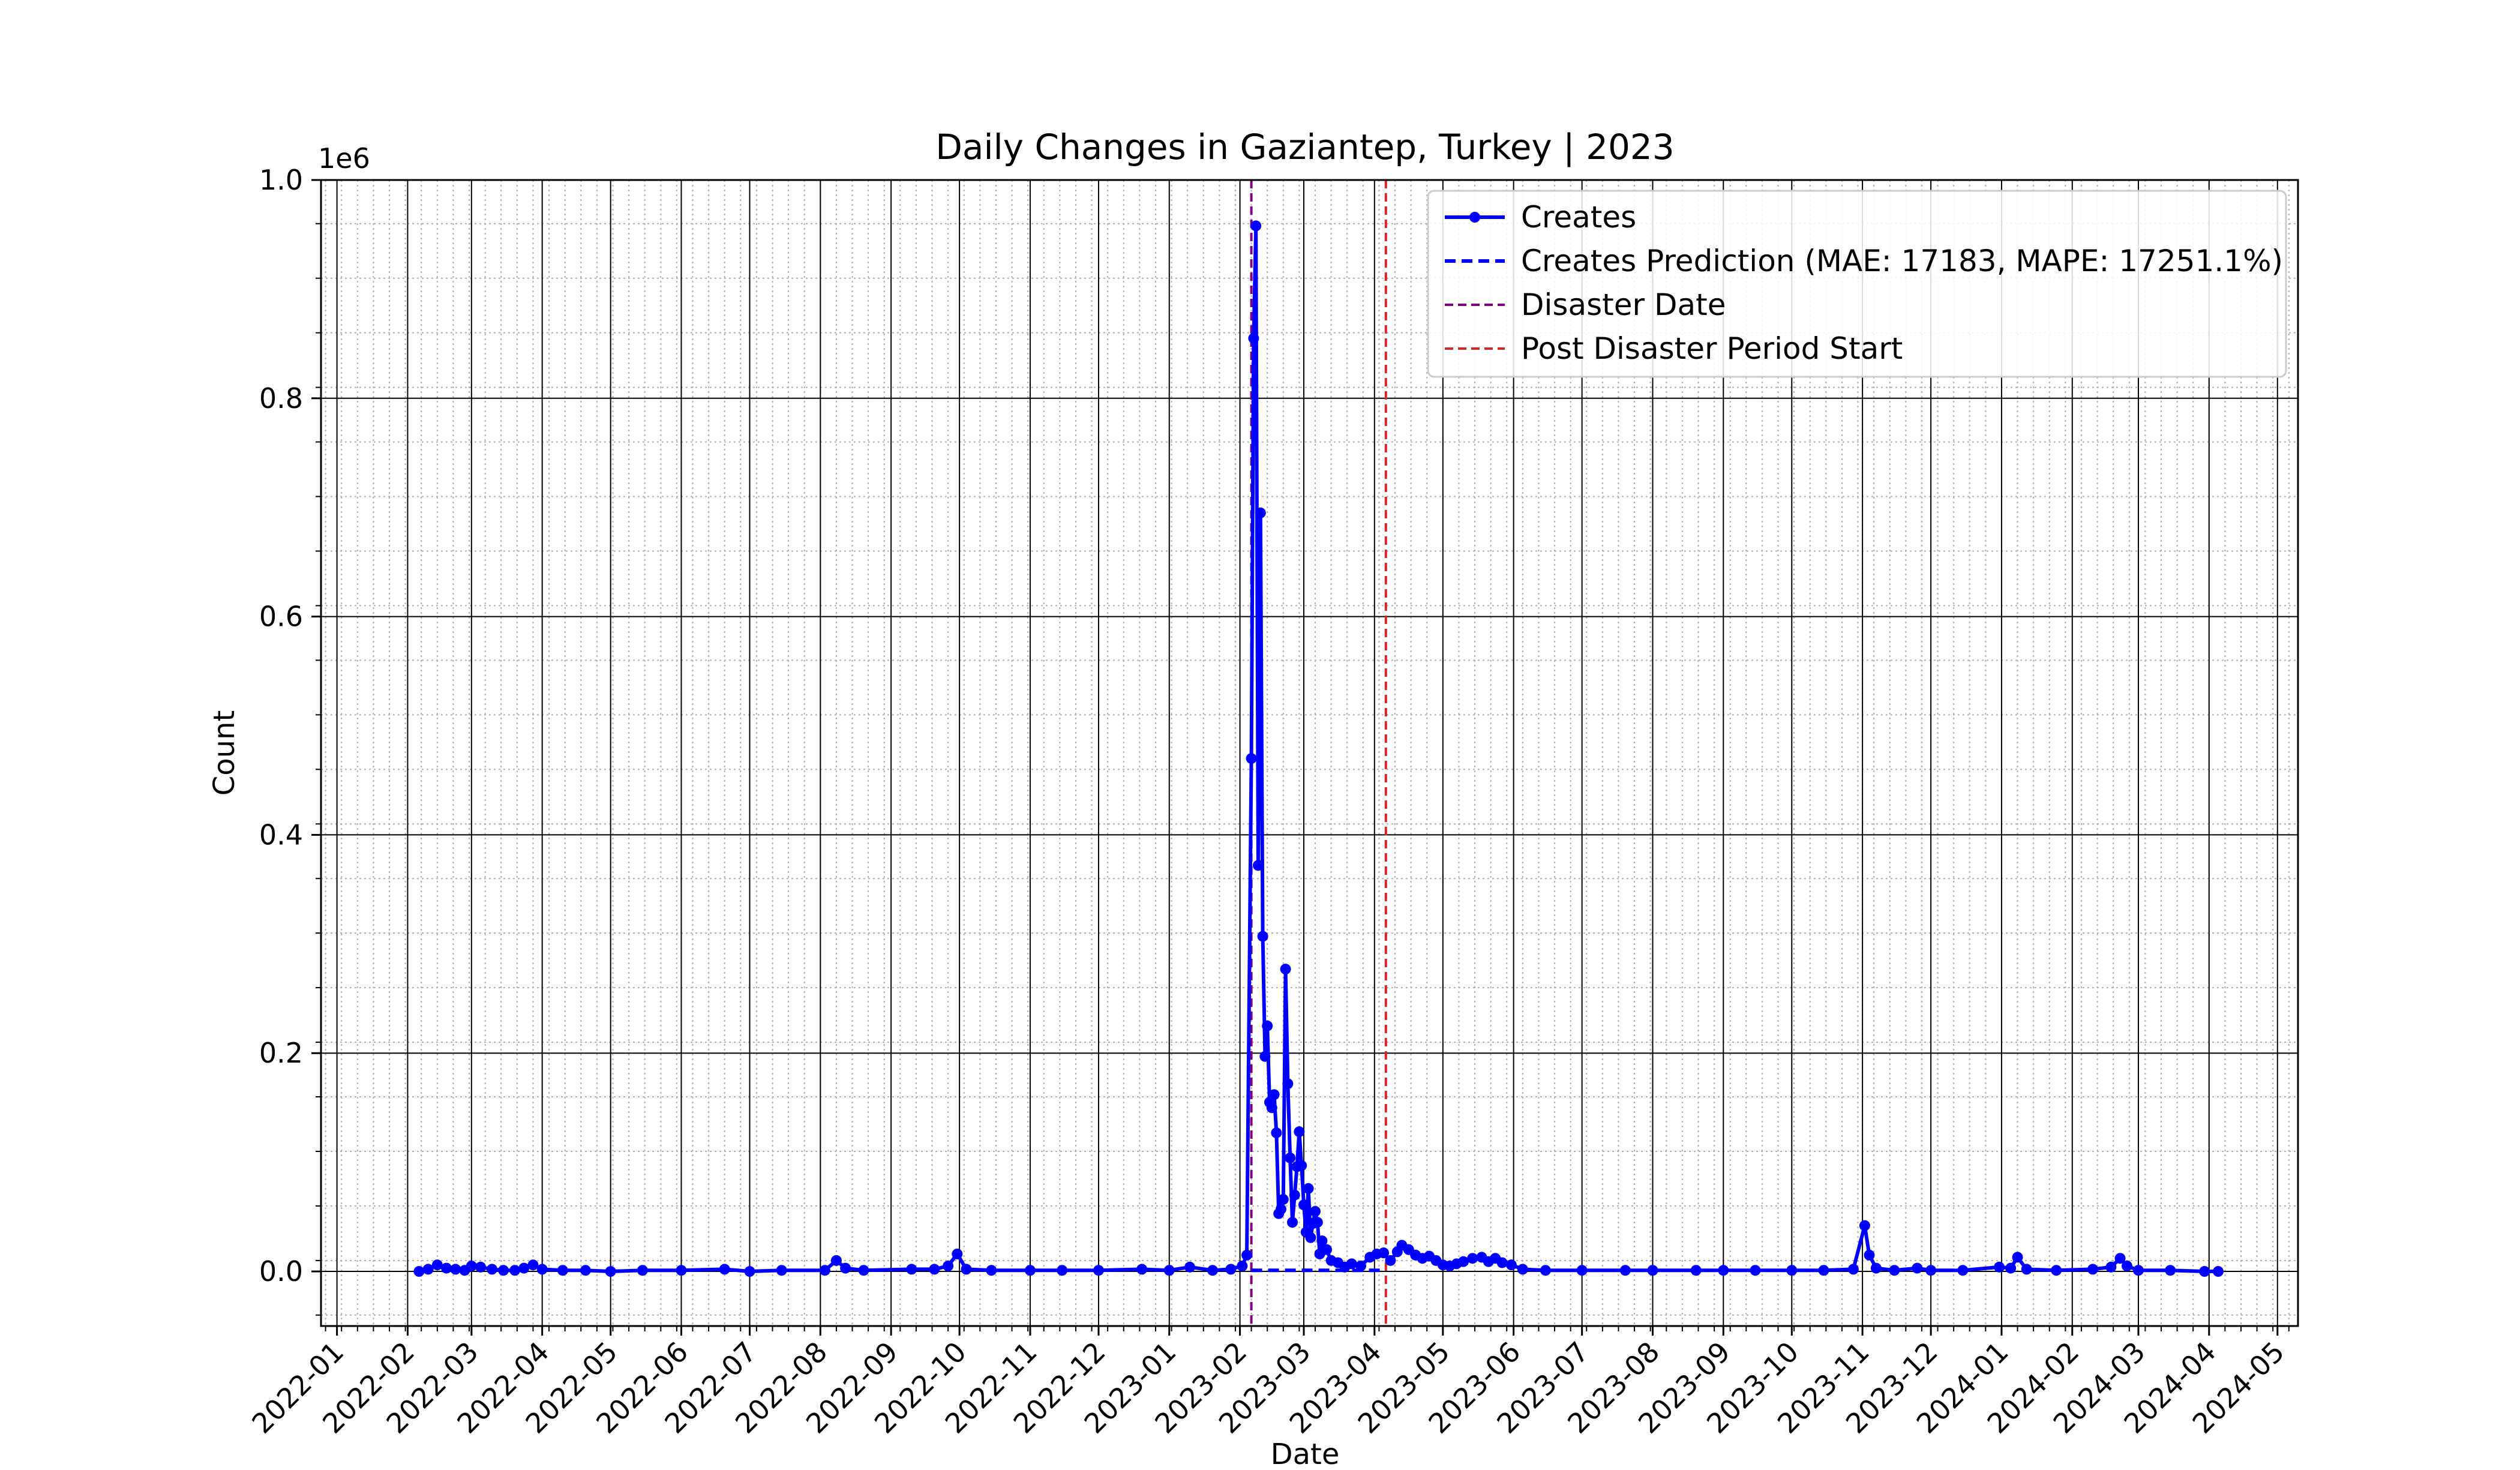  I want to click on legend-label: Creates, so click(1578, 217).